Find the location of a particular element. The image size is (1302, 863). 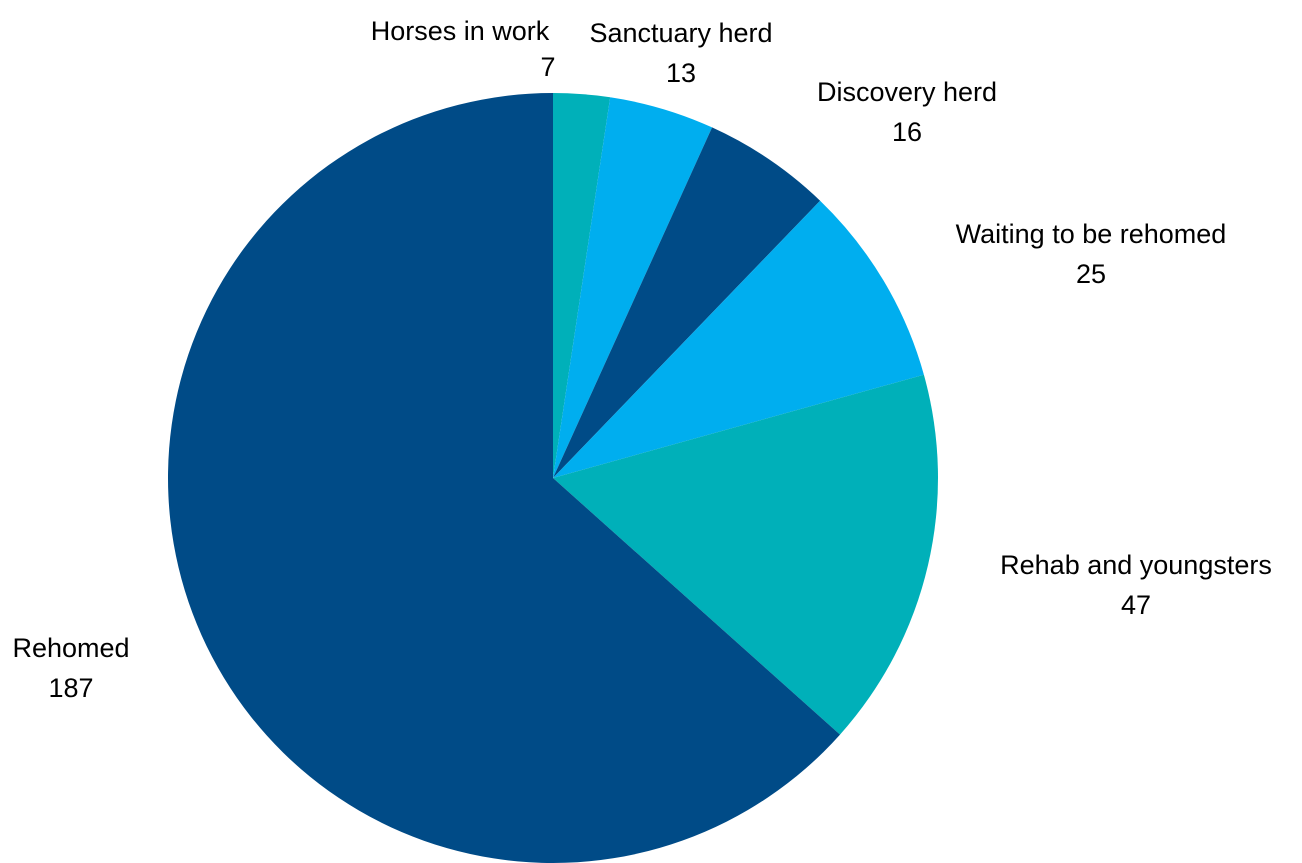

pie-slice-sanctuary-herd is located at coordinates (633, 288).